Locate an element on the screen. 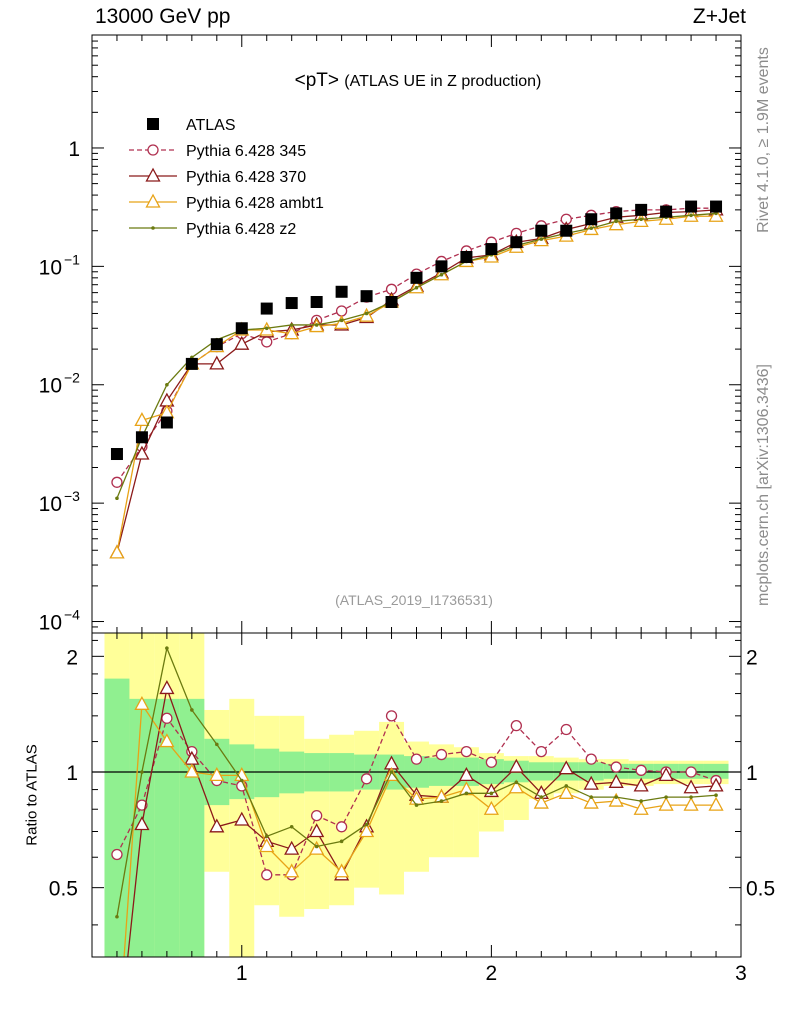 The height and width of the screenshot is (1024, 786). header-channel-label: Z+Jet is located at coordinates (719, 16).